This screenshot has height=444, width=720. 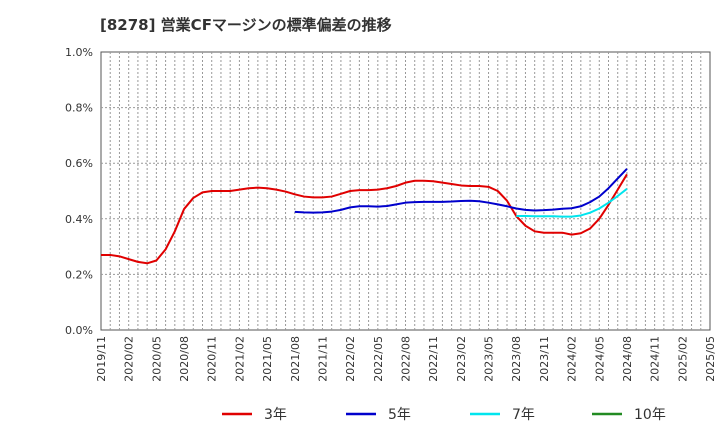 I want to click on y-tick-label: 1.0%, so click(x=79, y=52).